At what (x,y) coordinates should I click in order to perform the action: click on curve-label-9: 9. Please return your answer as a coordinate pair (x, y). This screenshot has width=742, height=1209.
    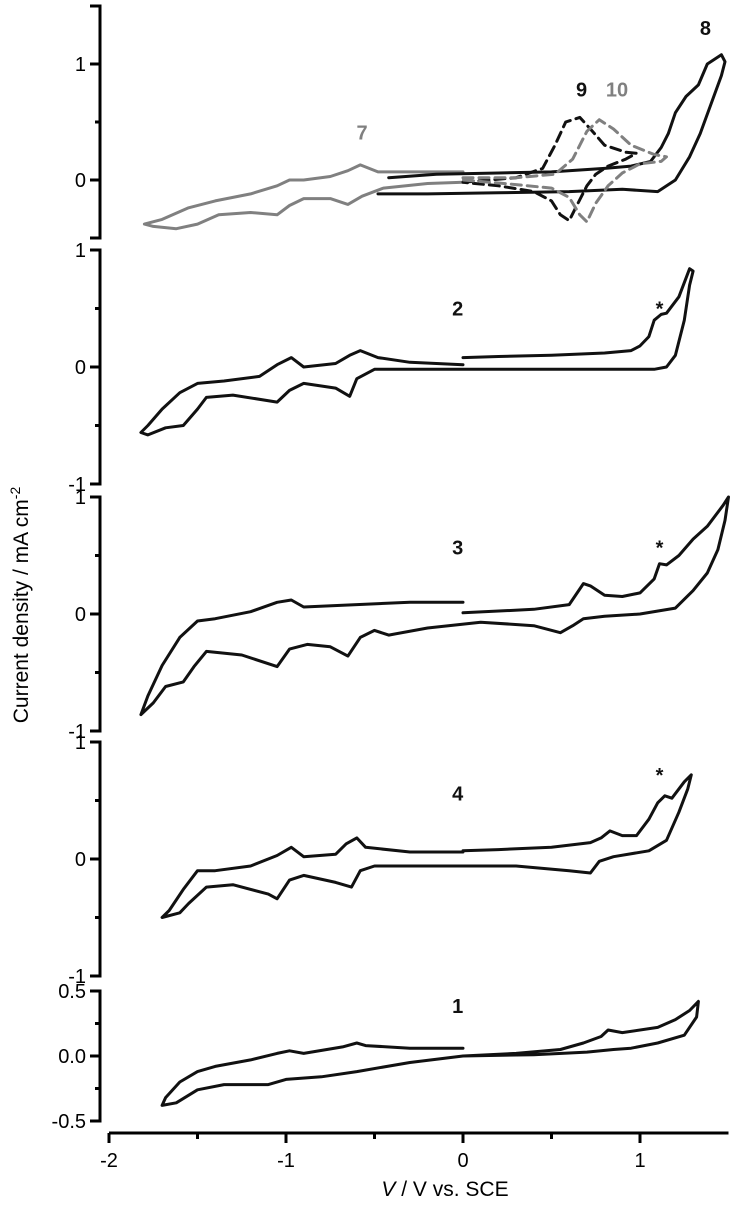
    Looking at the image, I should click on (581, 90).